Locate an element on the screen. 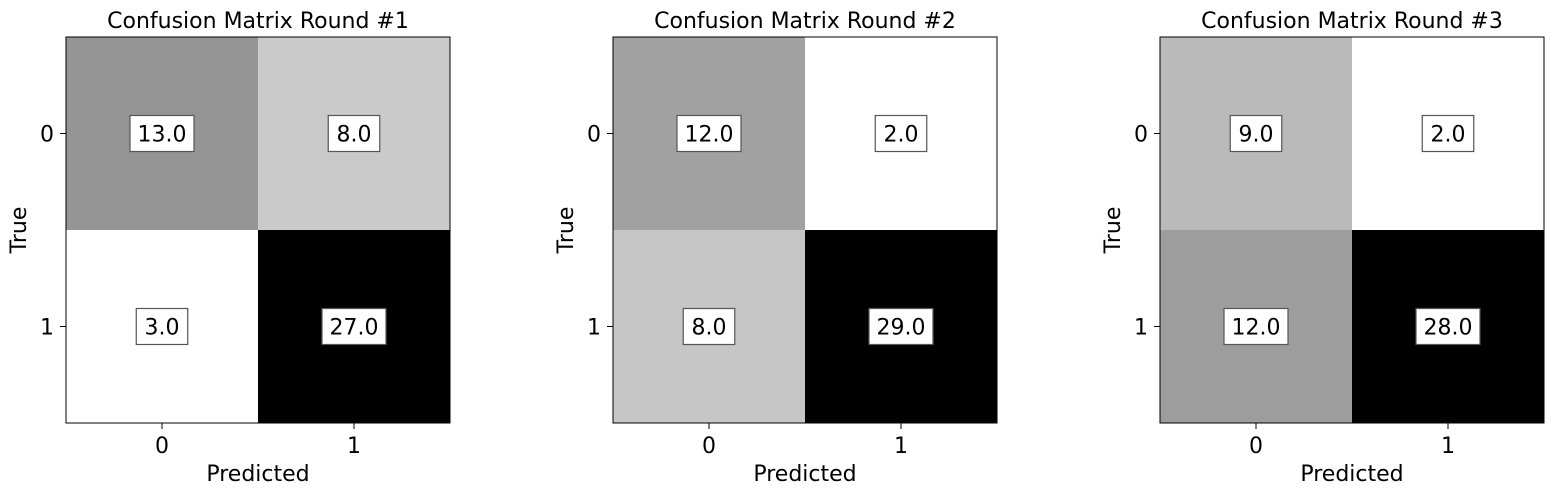 This screenshot has width=1553, height=495. cell-value-label: 27.0 is located at coordinates (354, 328).